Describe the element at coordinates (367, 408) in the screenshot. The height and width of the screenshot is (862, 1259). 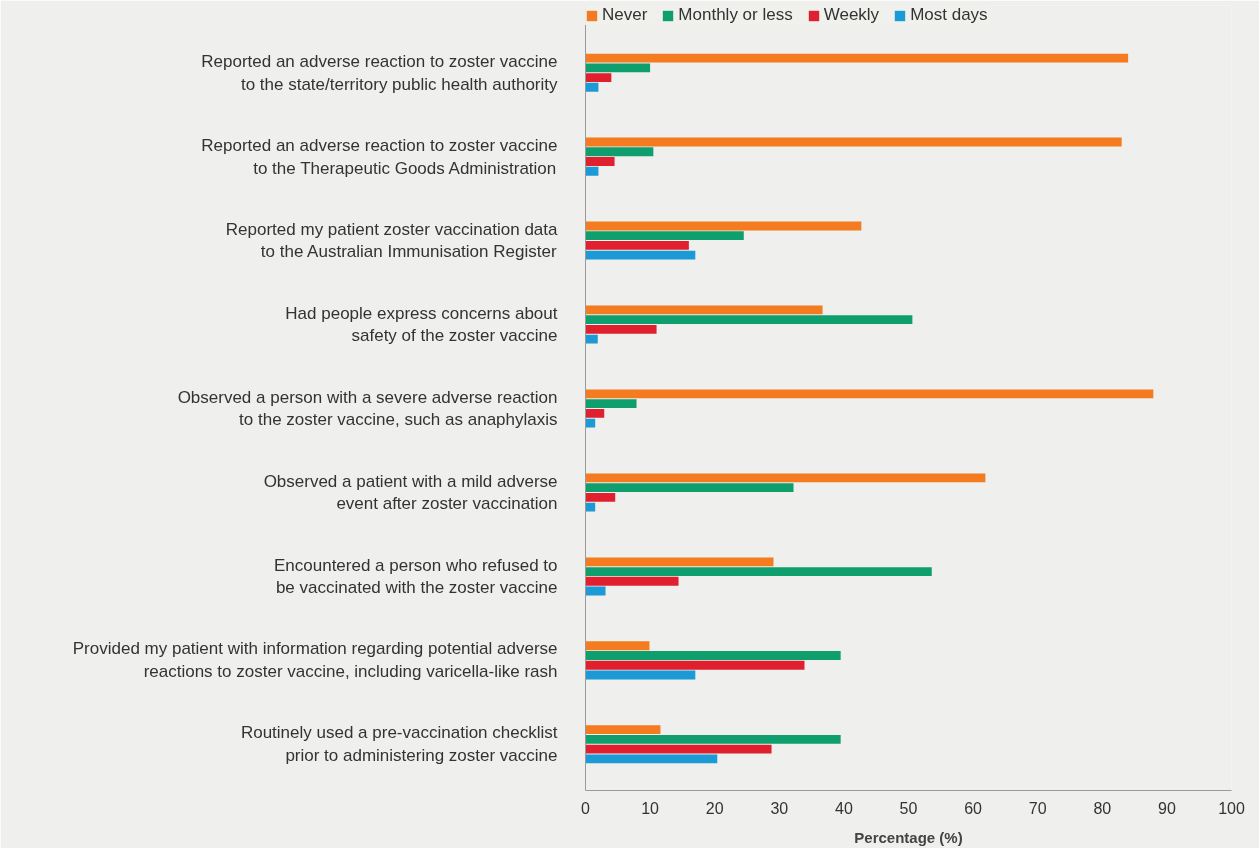
I see `y-tick-label: Observed a person with a severe adverse reaction to the zoster vaccine, such as anaphylaxis` at that location.